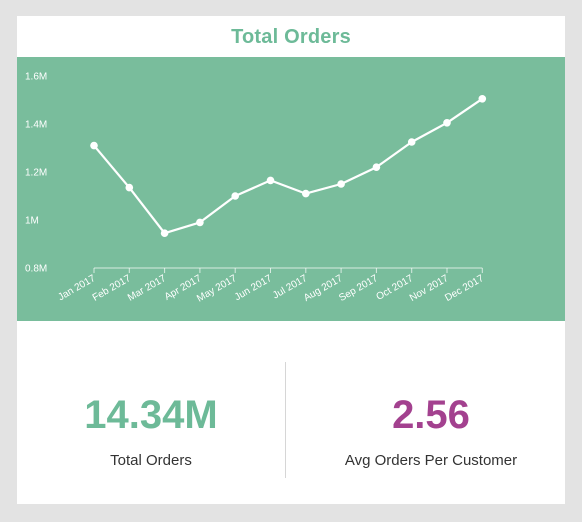 The width and height of the screenshot is (582, 522). I want to click on kpi-total-orders-value: 14.34M, so click(151, 415).